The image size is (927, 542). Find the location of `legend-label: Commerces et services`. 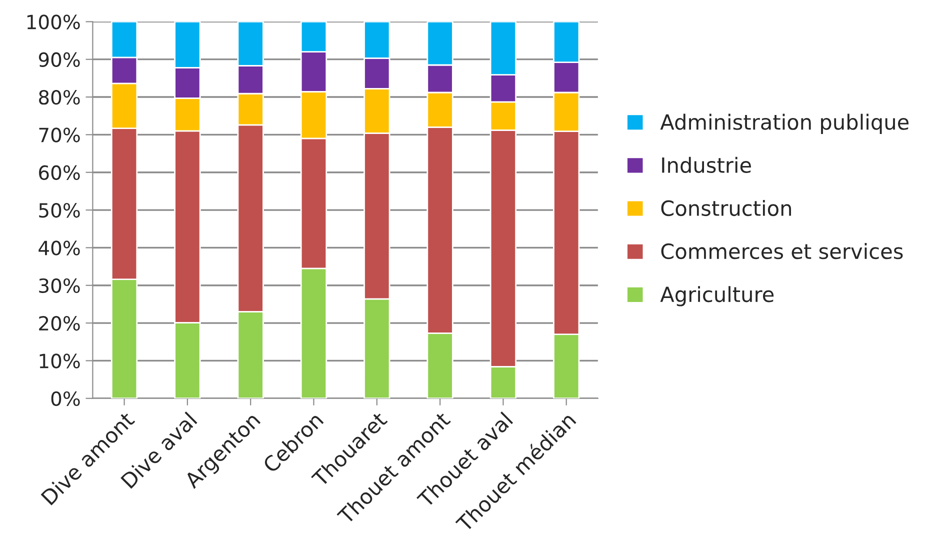

legend-label: Commerces et services is located at coordinates (782, 251).